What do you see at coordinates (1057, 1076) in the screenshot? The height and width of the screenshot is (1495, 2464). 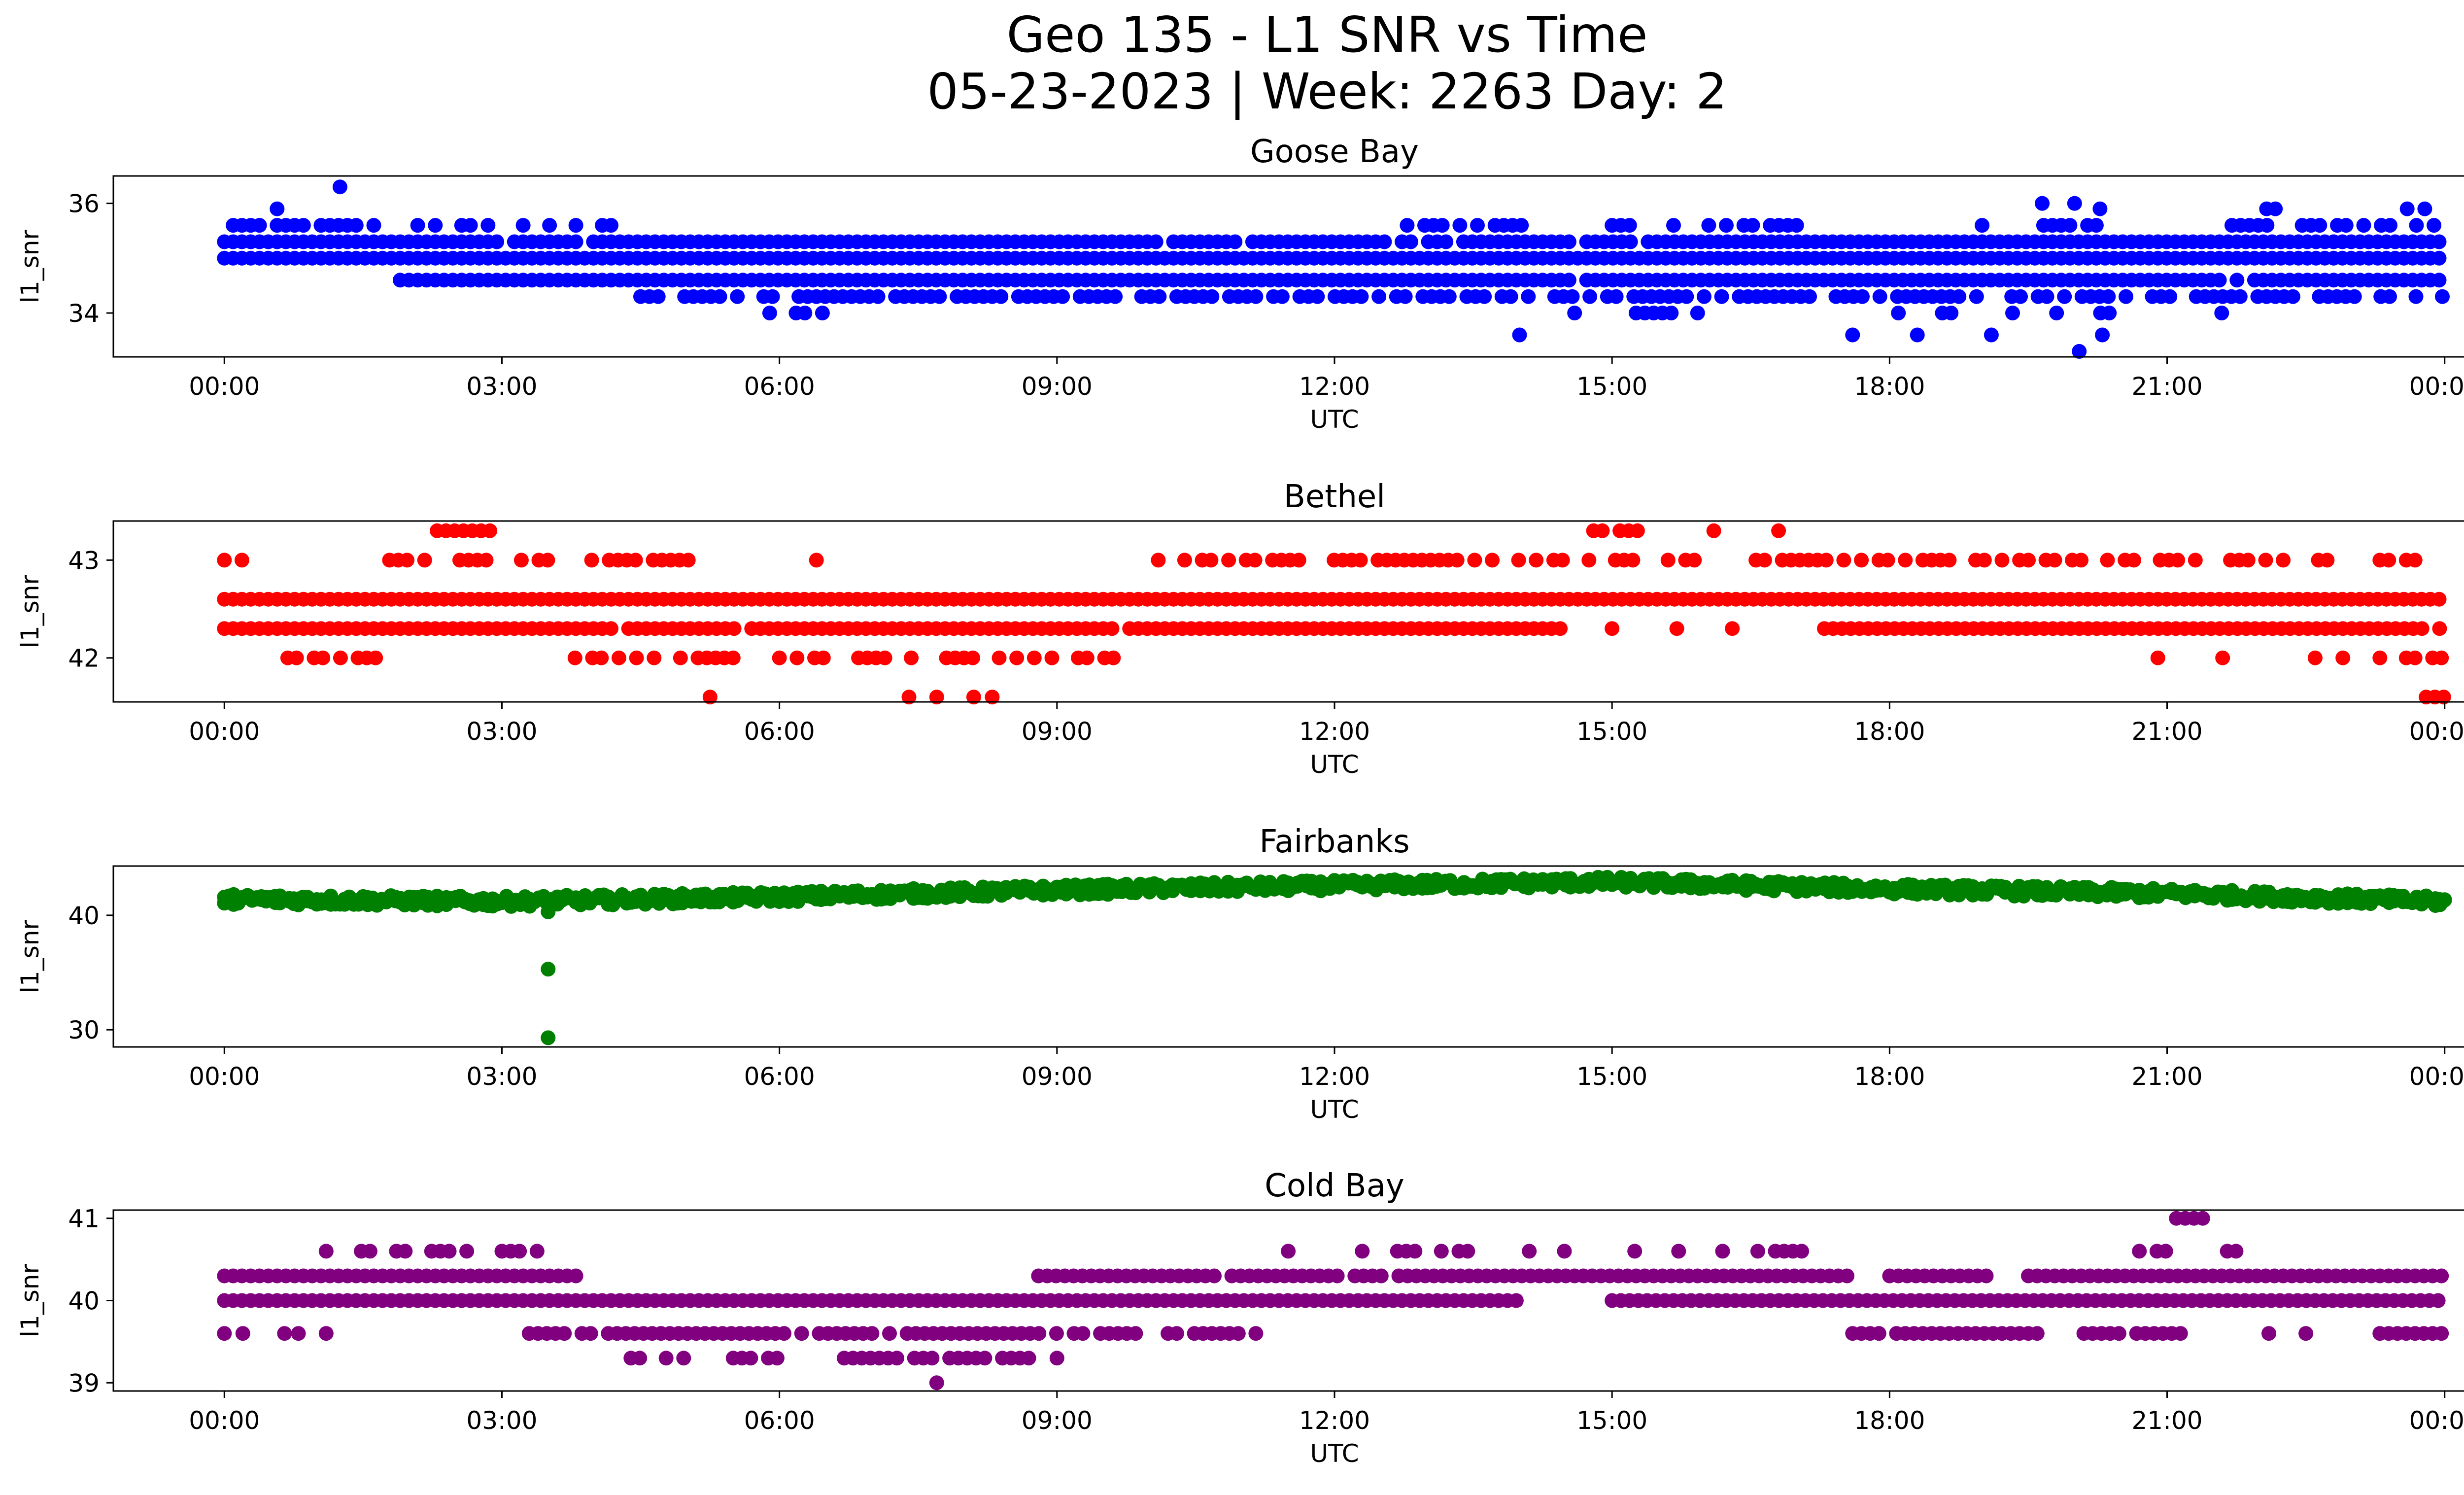 I see `x-tick-label: 09:00` at bounding box center [1057, 1076].